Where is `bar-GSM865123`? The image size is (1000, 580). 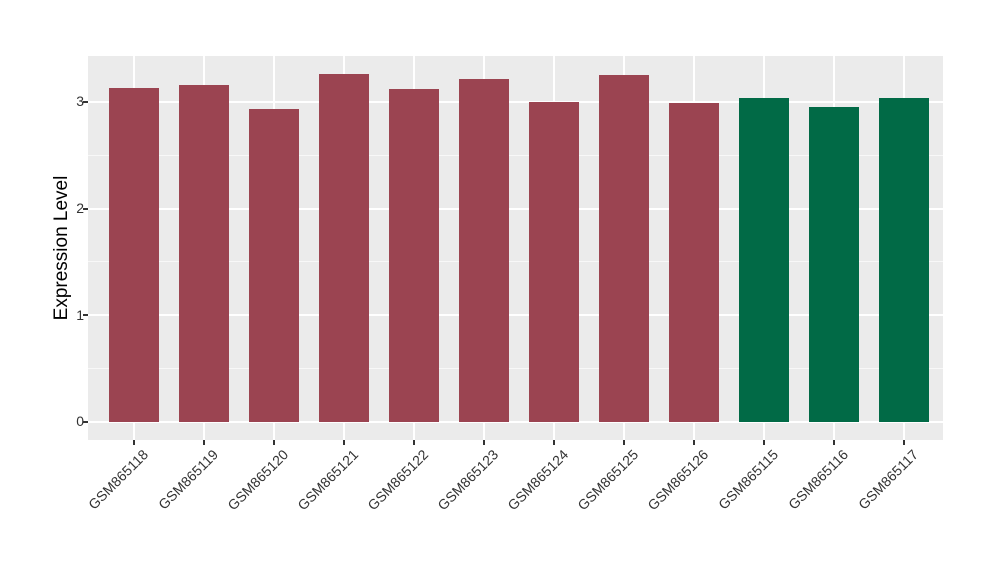
bar-GSM865123 is located at coordinates (484, 250).